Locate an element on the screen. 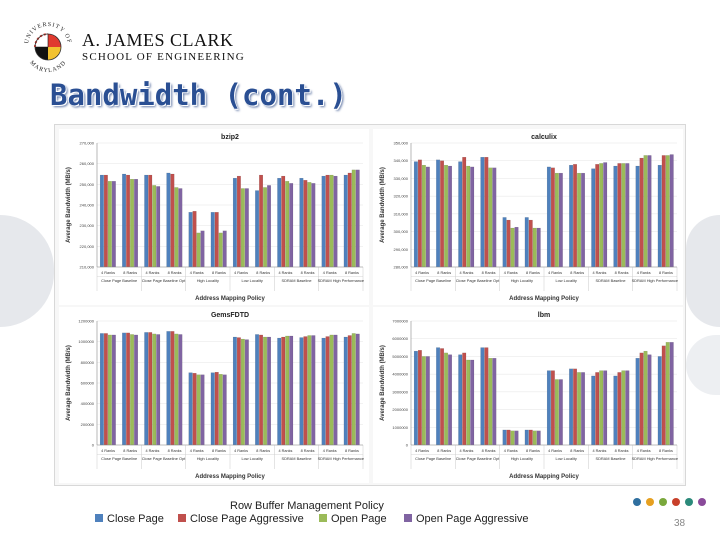 The width and height of the screenshot is (720, 540). calculix-ytick-label: 330,000 is located at coordinates (401, 178).